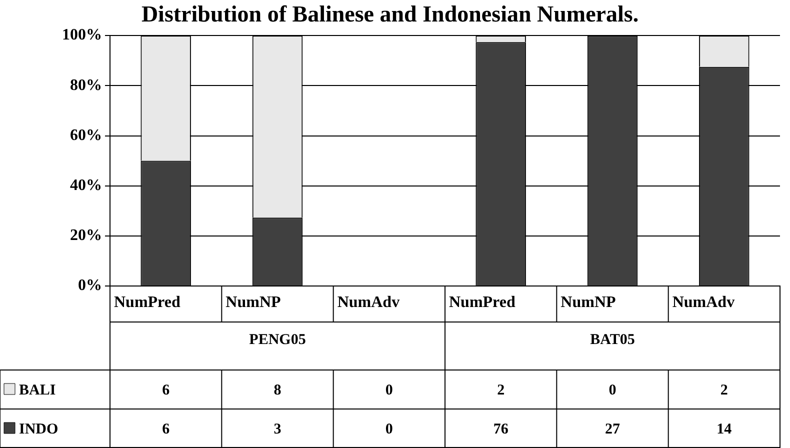  Describe the element at coordinates (278, 429) in the screenshot. I see `text: 3` at that location.